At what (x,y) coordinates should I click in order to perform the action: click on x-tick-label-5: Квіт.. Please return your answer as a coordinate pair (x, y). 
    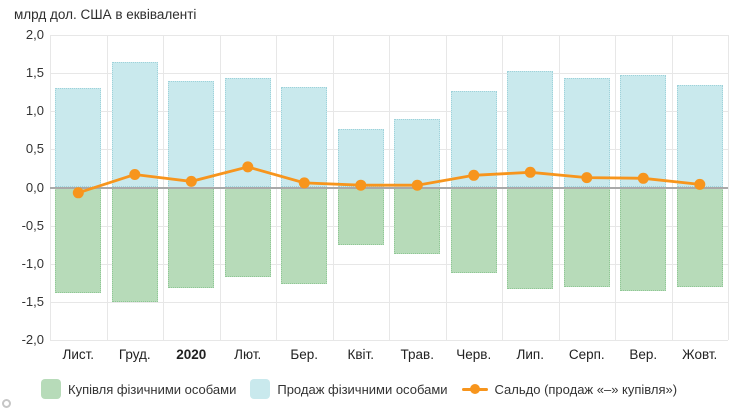
    Looking at the image, I should click on (360, 354).